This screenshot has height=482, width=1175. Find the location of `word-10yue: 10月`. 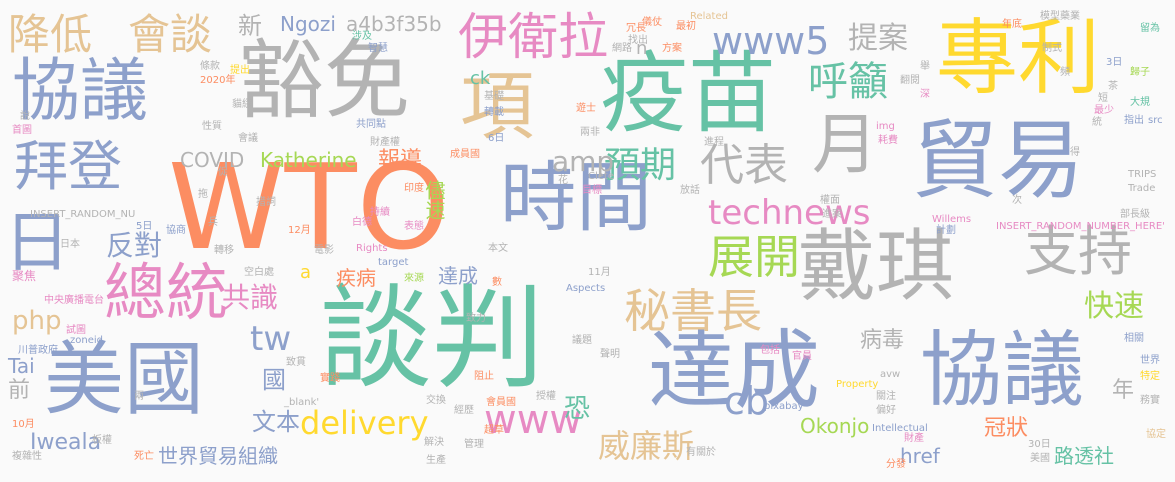

word-10yue: 10月 is located at coordinates (23, 424).